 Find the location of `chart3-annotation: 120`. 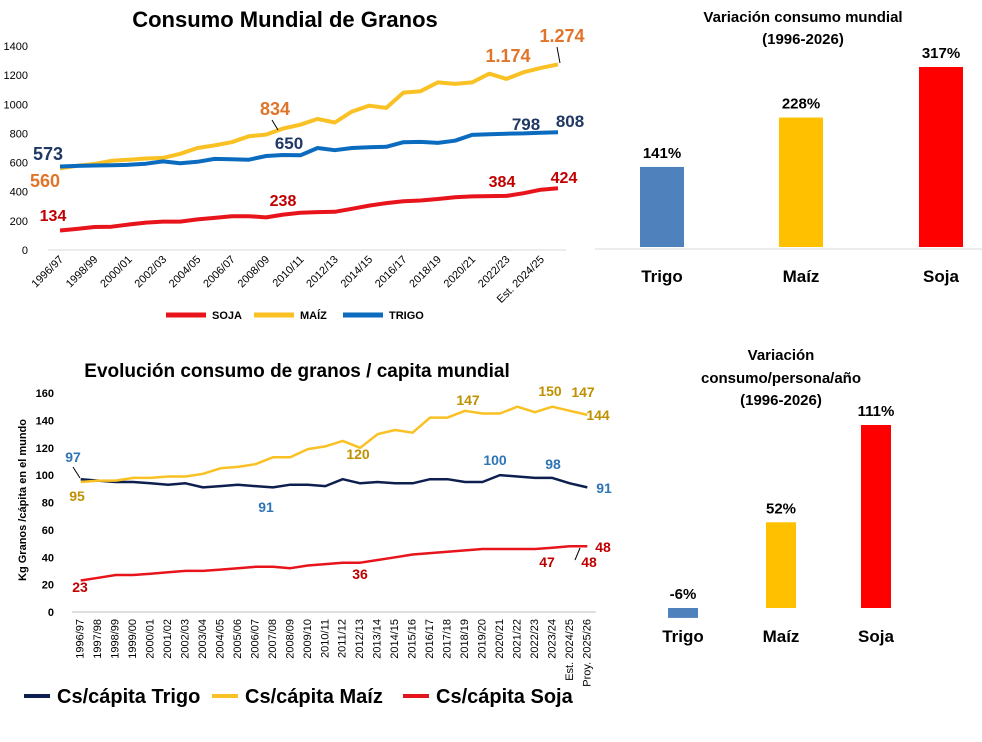

chart3-annotation: 120 is located at coordinates (358, 454).